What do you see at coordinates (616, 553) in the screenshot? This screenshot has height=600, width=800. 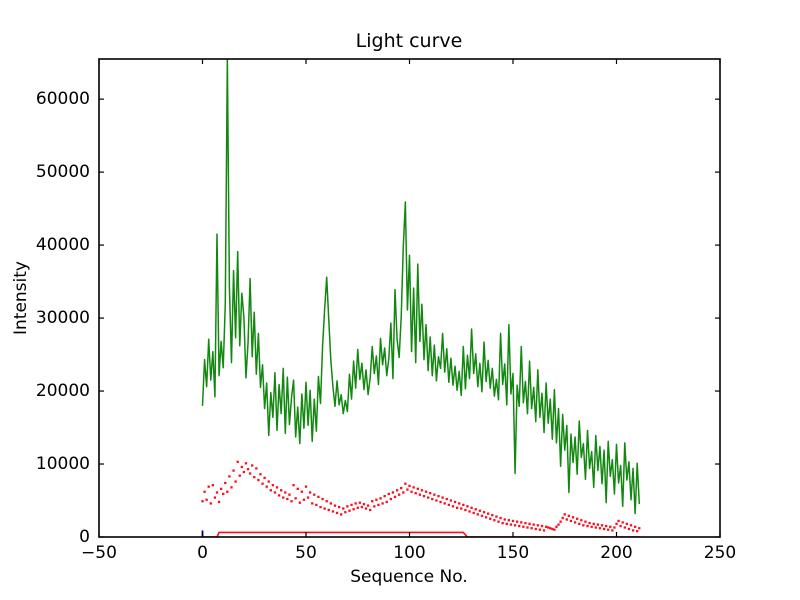 I see `x-tick-label: 200` at bounding box center [616, 553].